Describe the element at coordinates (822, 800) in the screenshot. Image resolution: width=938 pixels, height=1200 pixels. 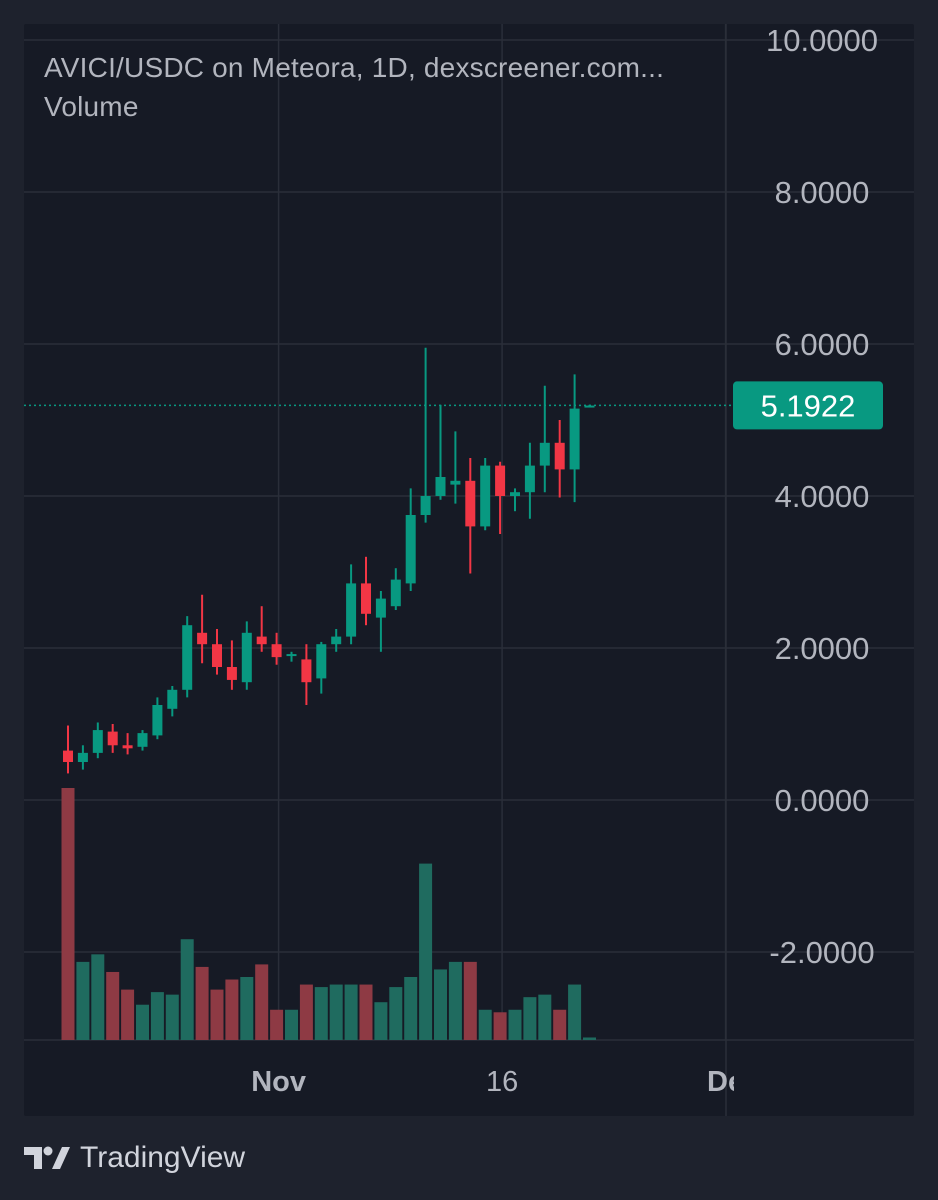
I see `y-axis-tick-label: 0.0000` at that location.